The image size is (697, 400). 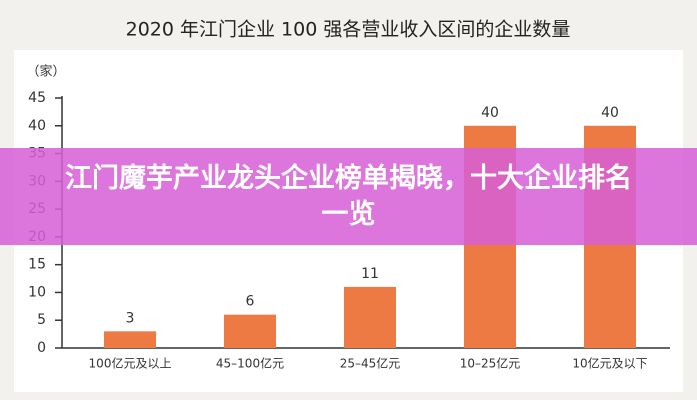 What do you see at coordinates (37, 265) in the screenshot?
I see `y-tick-label: 15` at bounding box center [37, 265].